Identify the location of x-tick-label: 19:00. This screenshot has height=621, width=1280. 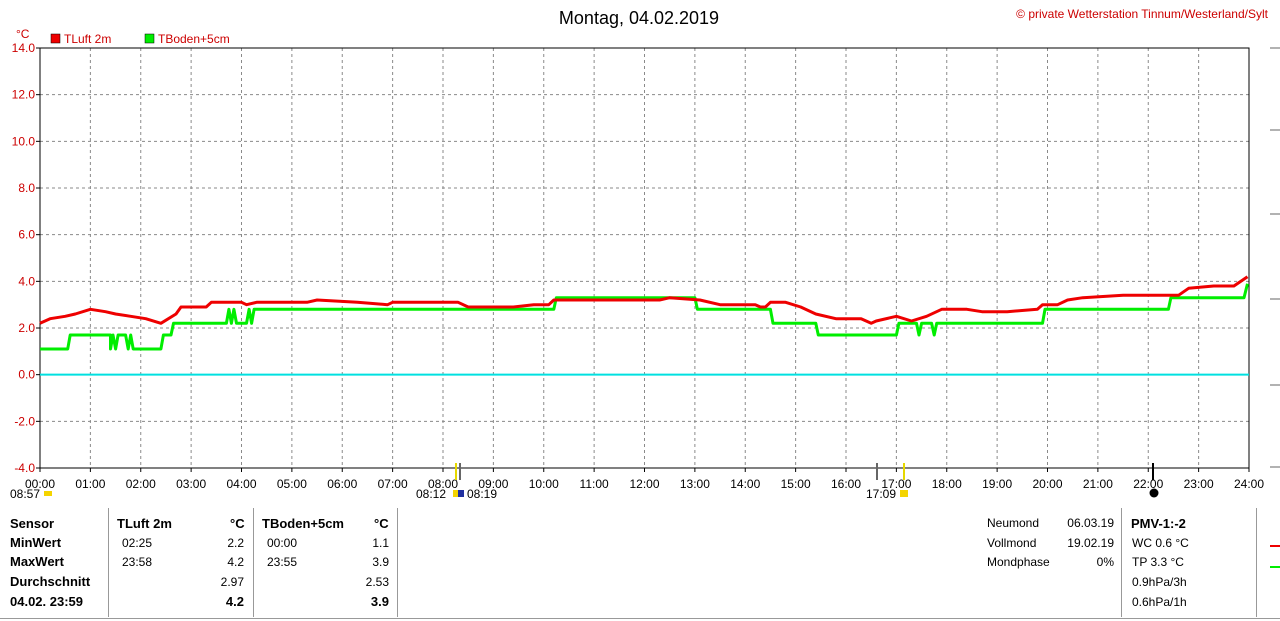
(997, 484).